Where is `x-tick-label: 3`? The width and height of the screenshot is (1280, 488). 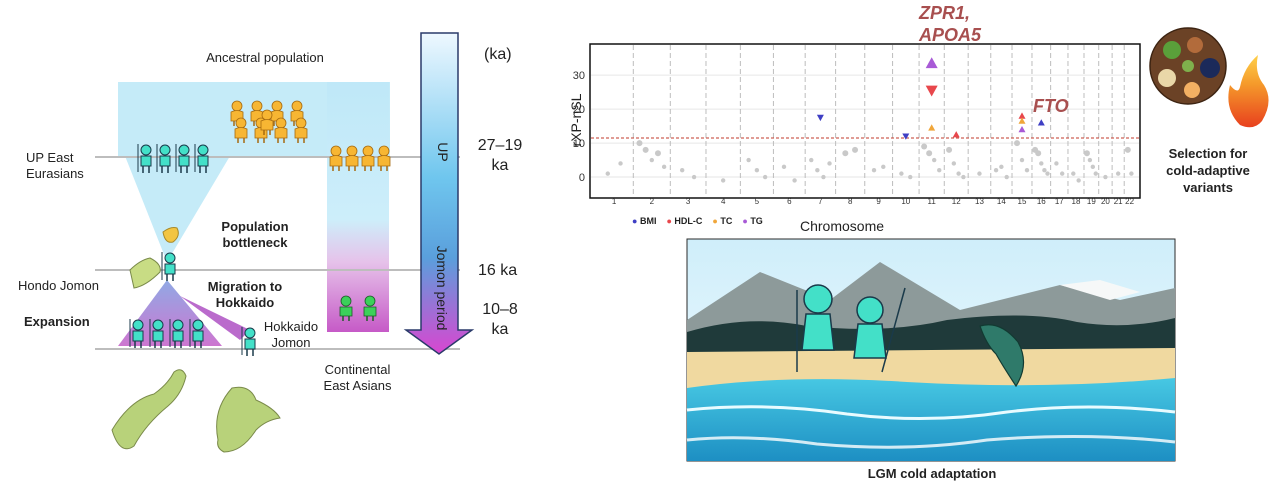 x-tick-label: 3 is located at coordinates (688, 201).